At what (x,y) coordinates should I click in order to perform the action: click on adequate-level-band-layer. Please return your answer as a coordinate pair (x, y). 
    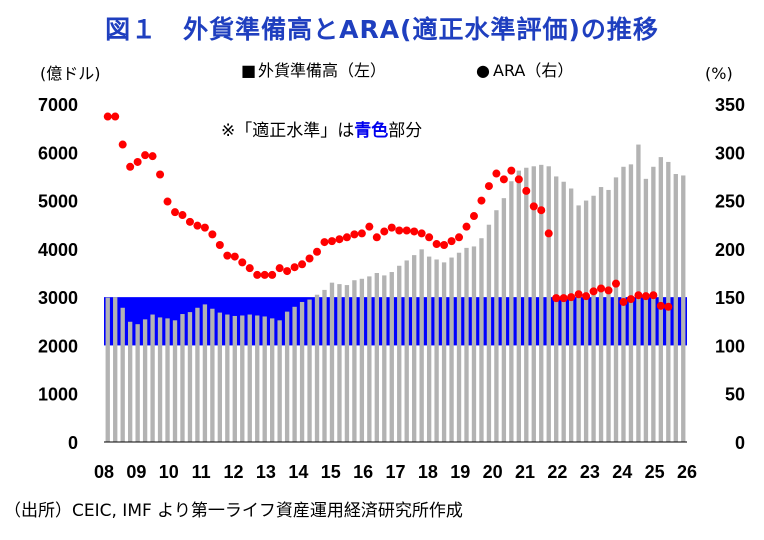
    Looking at the image, I should click on (395, 321).